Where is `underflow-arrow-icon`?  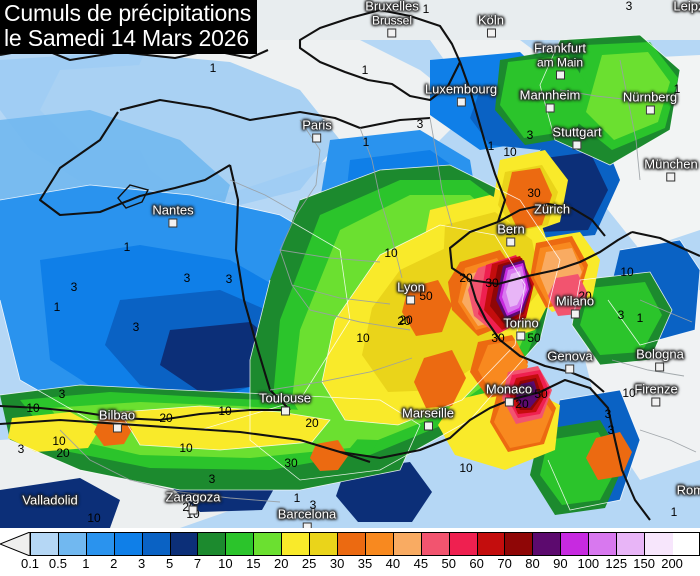 underflow-arrow-icon is located at coordinates (15, 544).